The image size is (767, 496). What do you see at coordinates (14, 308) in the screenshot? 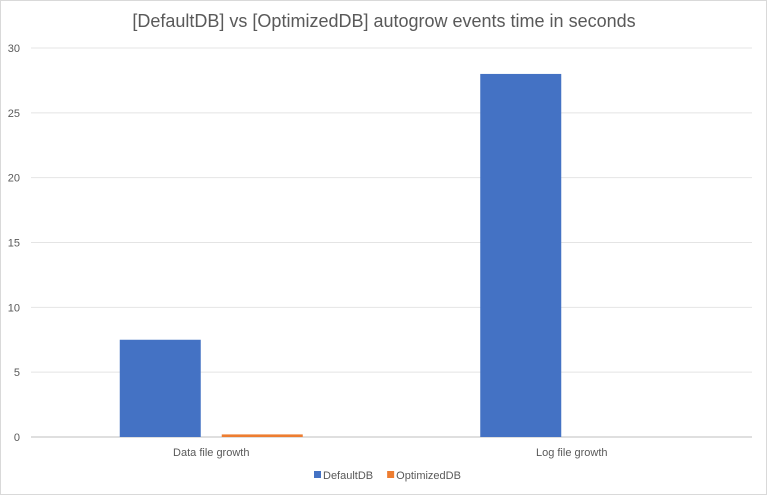
I see `y-tick-label: 10` at bounding box center [14, 308].